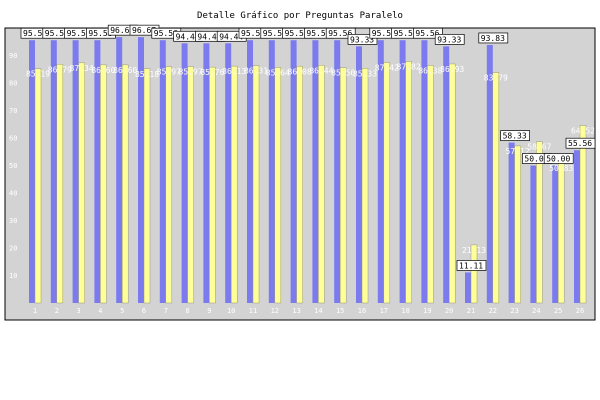 Image resolution: width=600 pixels, height=400 pixels. What do you see at coordinates (13, 56) in the screenshot?
I see `y-tick-label: 90` at bounding box center [13, 56].